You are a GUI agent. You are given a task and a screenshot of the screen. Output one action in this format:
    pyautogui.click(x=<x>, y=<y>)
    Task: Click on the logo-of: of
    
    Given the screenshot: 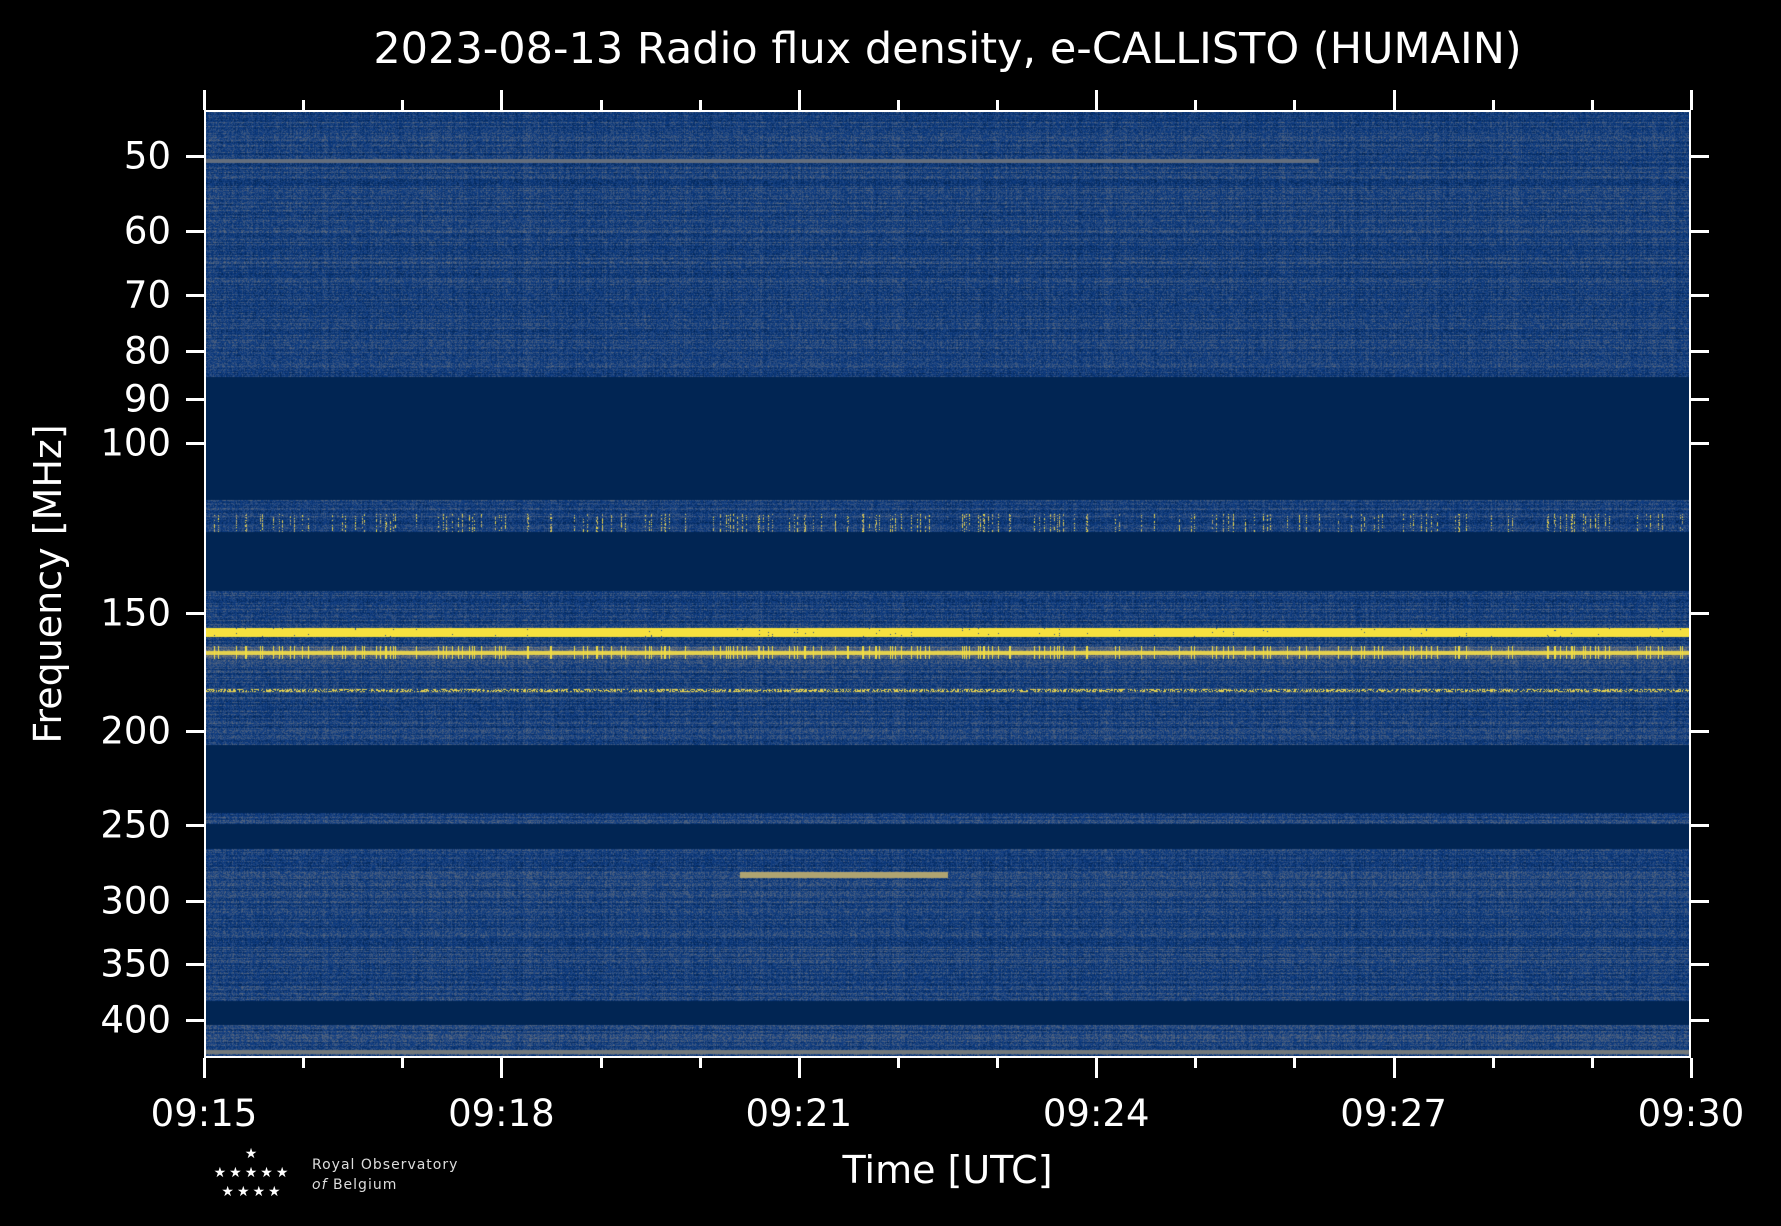 What is the action you would take?
    pyautogui.click(x=320, y=1185)
    